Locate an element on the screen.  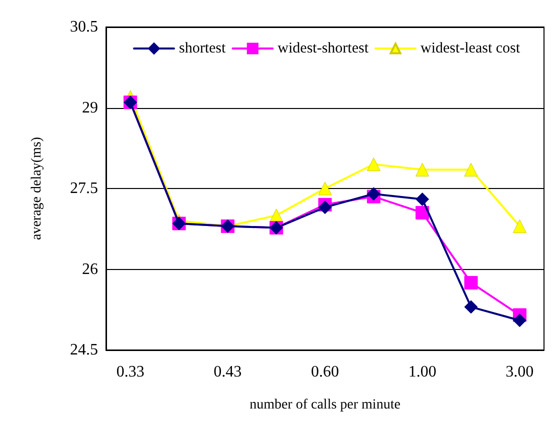
y-tick-label: 24.5 is located at coordinates (84, 350).